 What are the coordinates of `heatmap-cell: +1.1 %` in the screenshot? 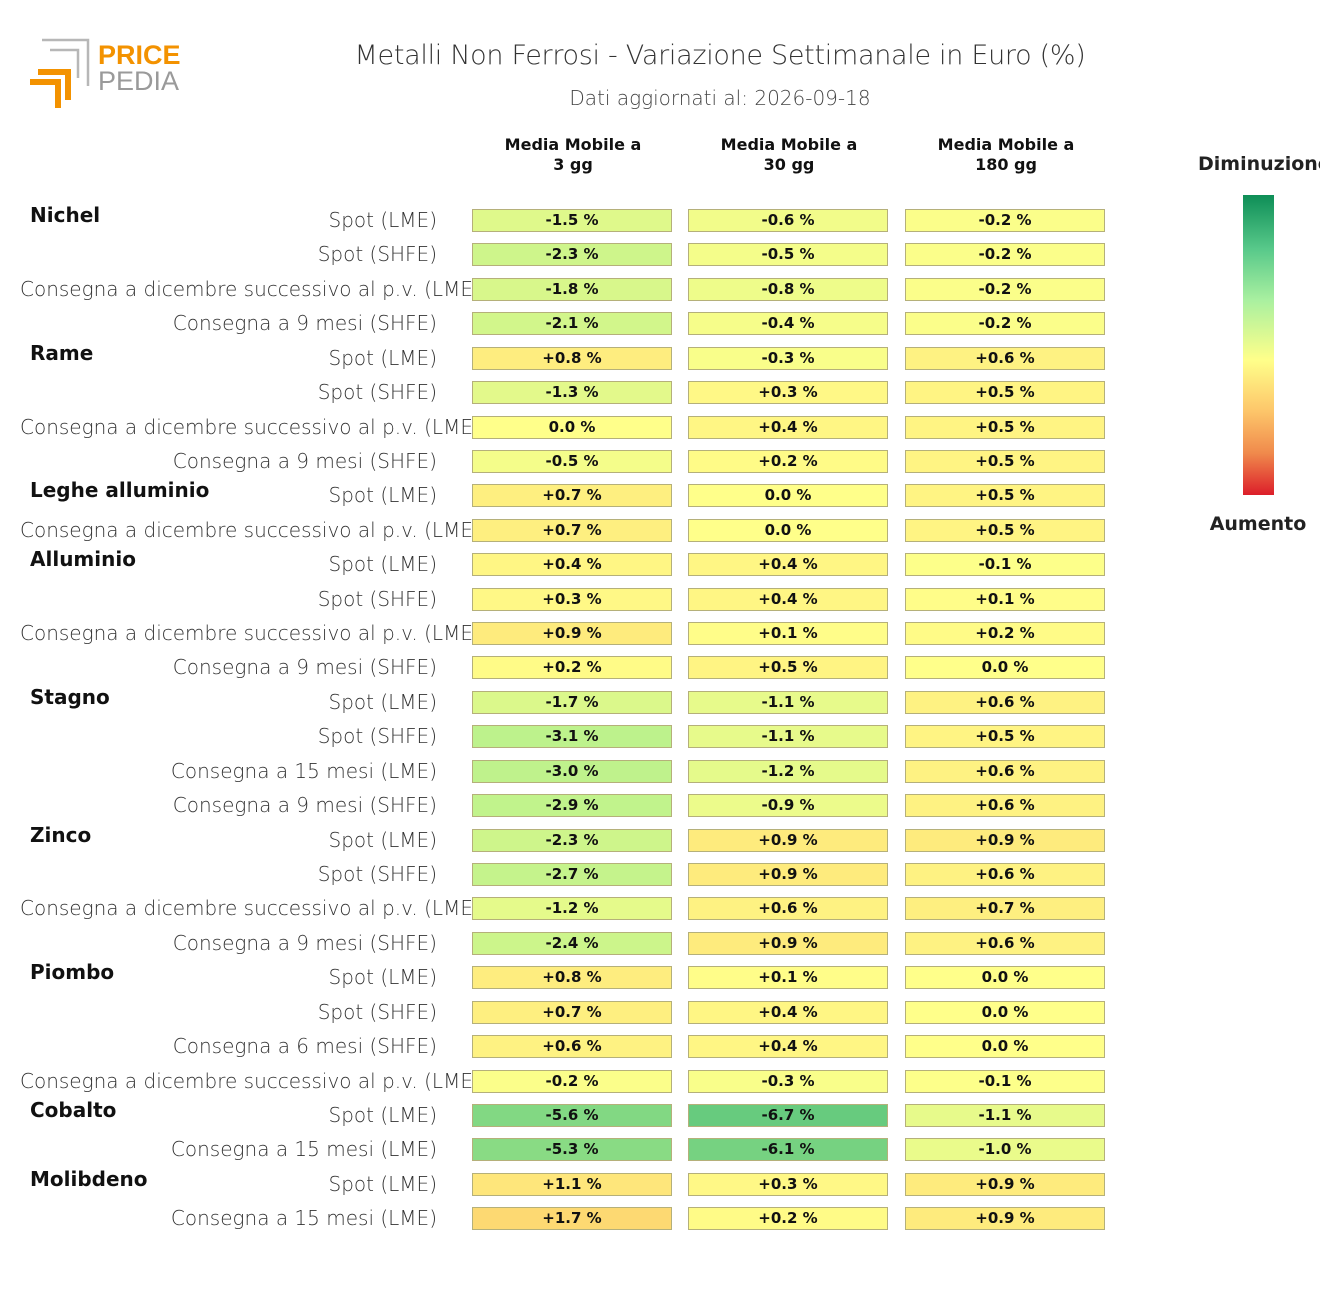 It's located at (572, 1184).